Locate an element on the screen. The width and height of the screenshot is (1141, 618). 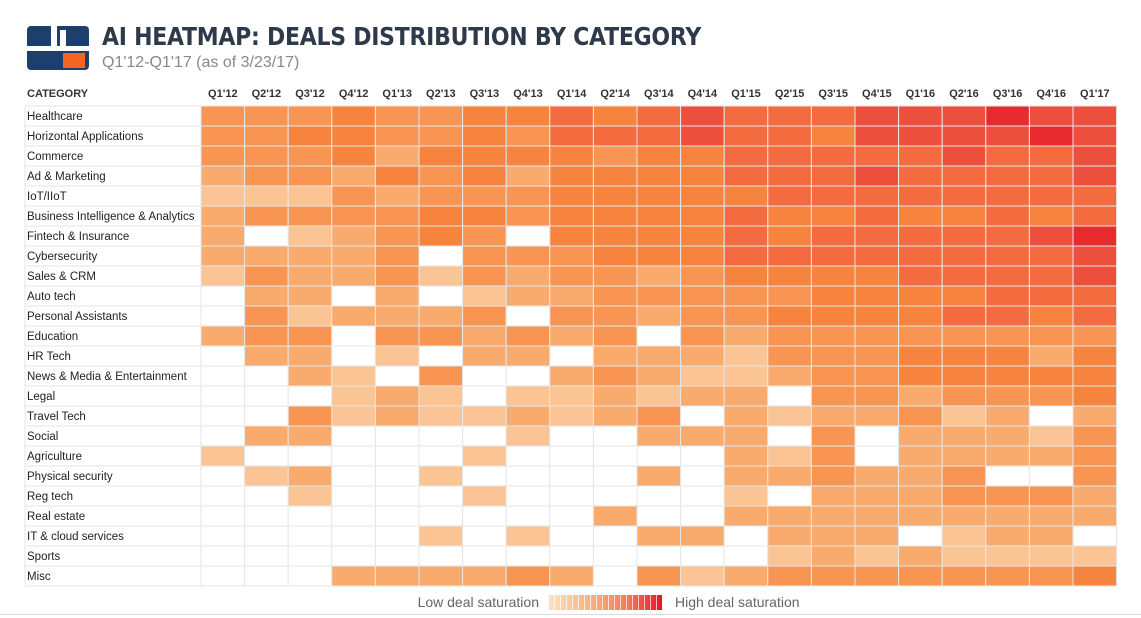
brand-logo-icon is located at coordinates (58, 48).